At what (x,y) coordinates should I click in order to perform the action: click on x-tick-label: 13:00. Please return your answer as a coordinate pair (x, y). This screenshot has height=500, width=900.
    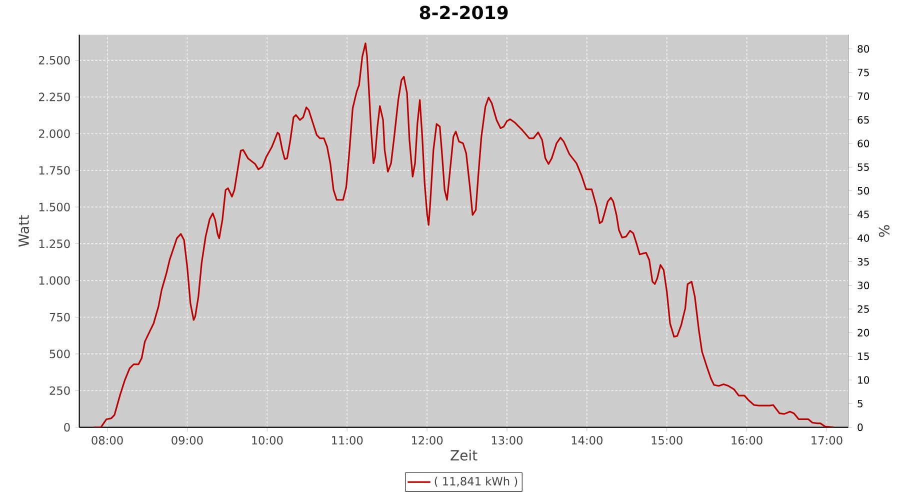
    Looking at the image, I should click on (507, 440).